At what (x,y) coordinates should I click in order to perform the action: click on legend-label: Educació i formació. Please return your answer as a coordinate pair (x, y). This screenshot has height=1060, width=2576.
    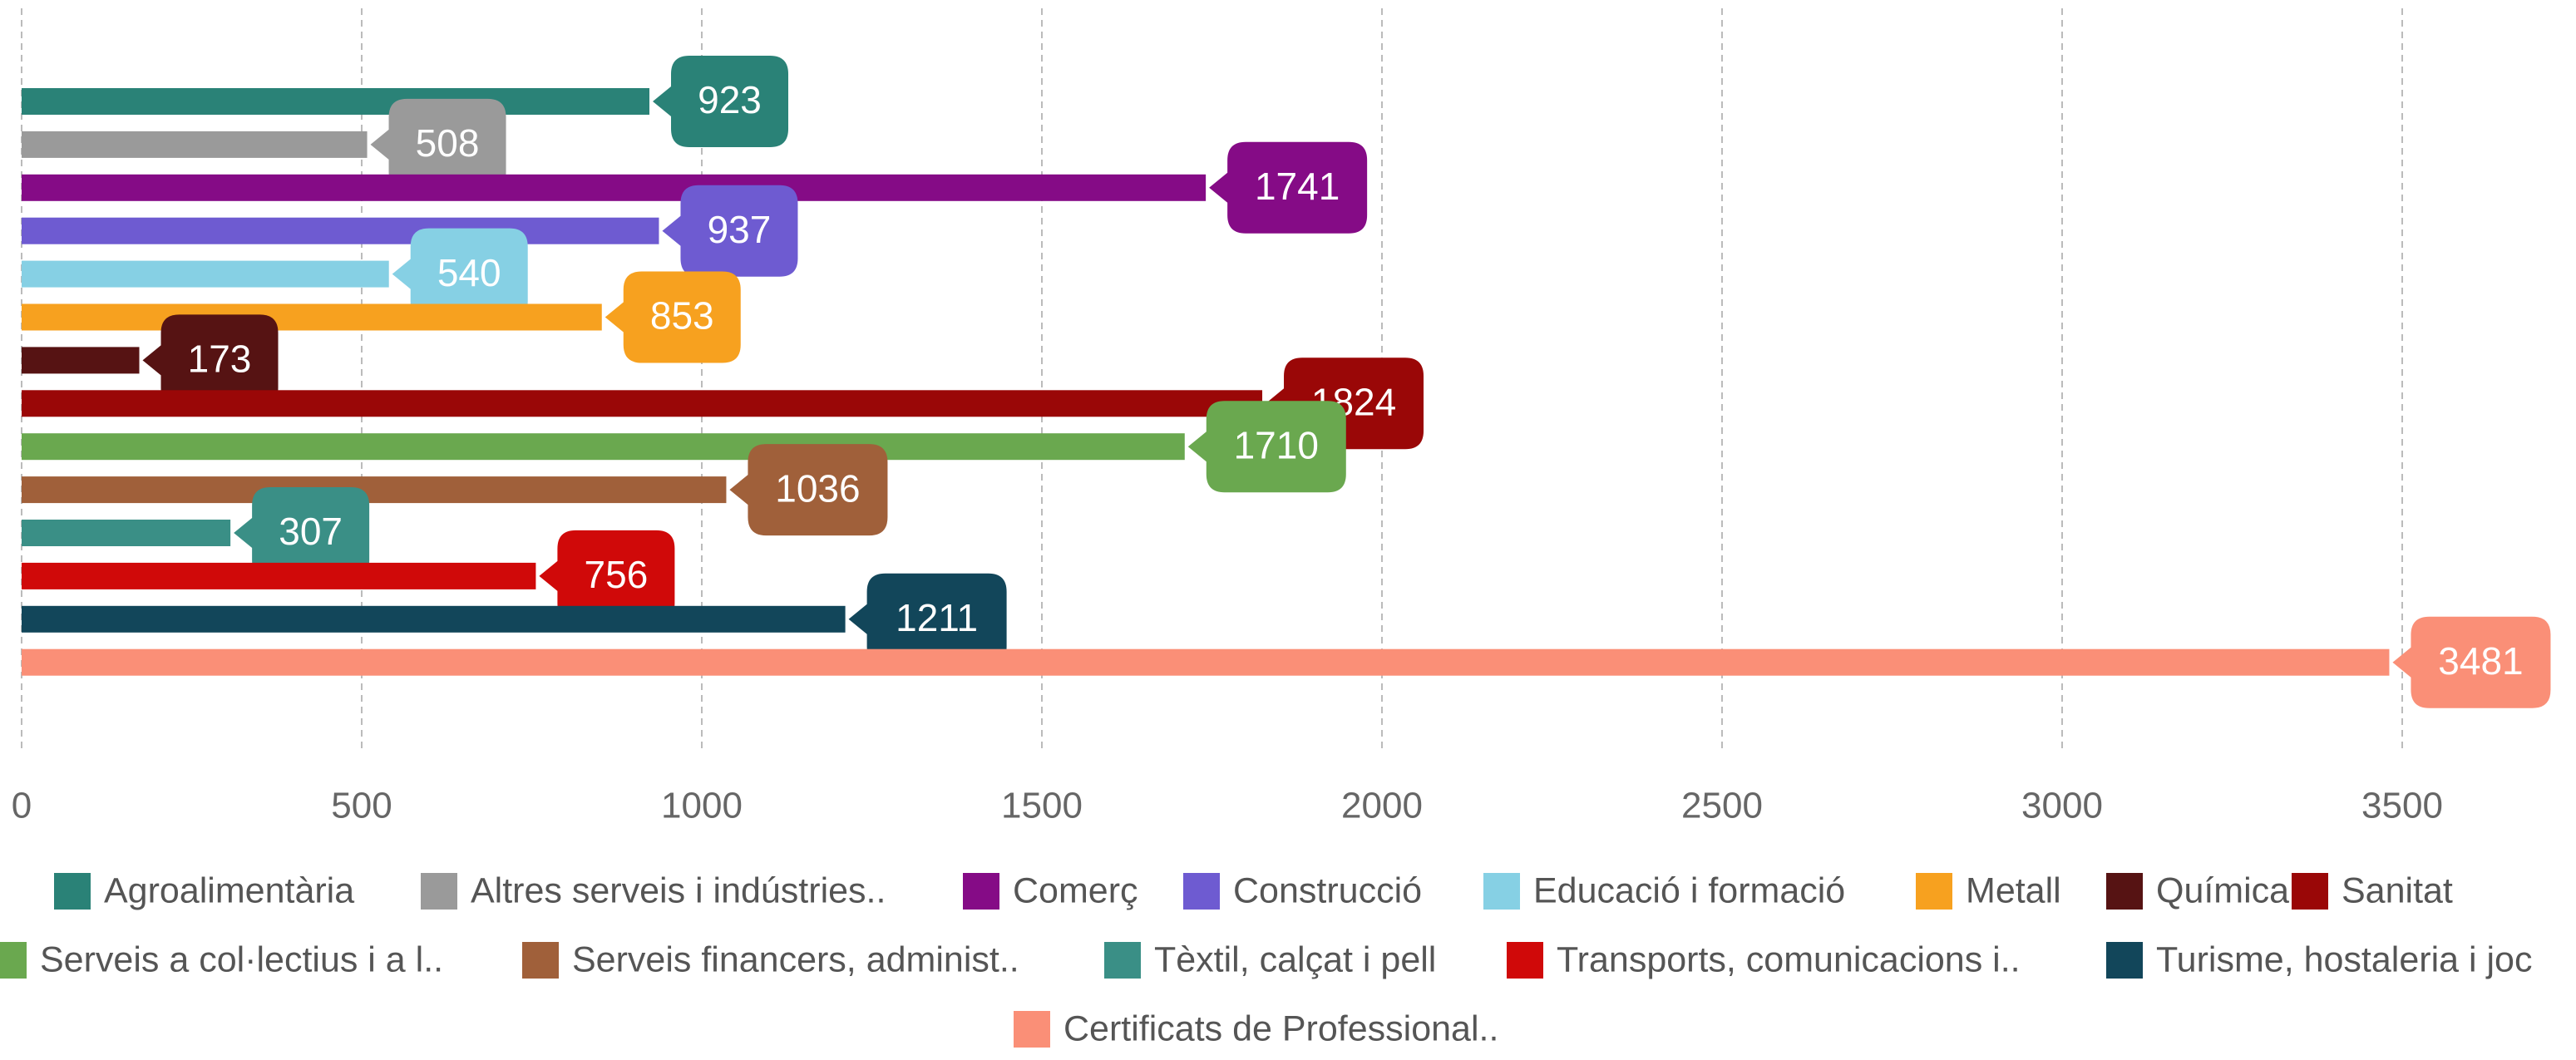
    Looking at the image, I should click on (1689, 890).